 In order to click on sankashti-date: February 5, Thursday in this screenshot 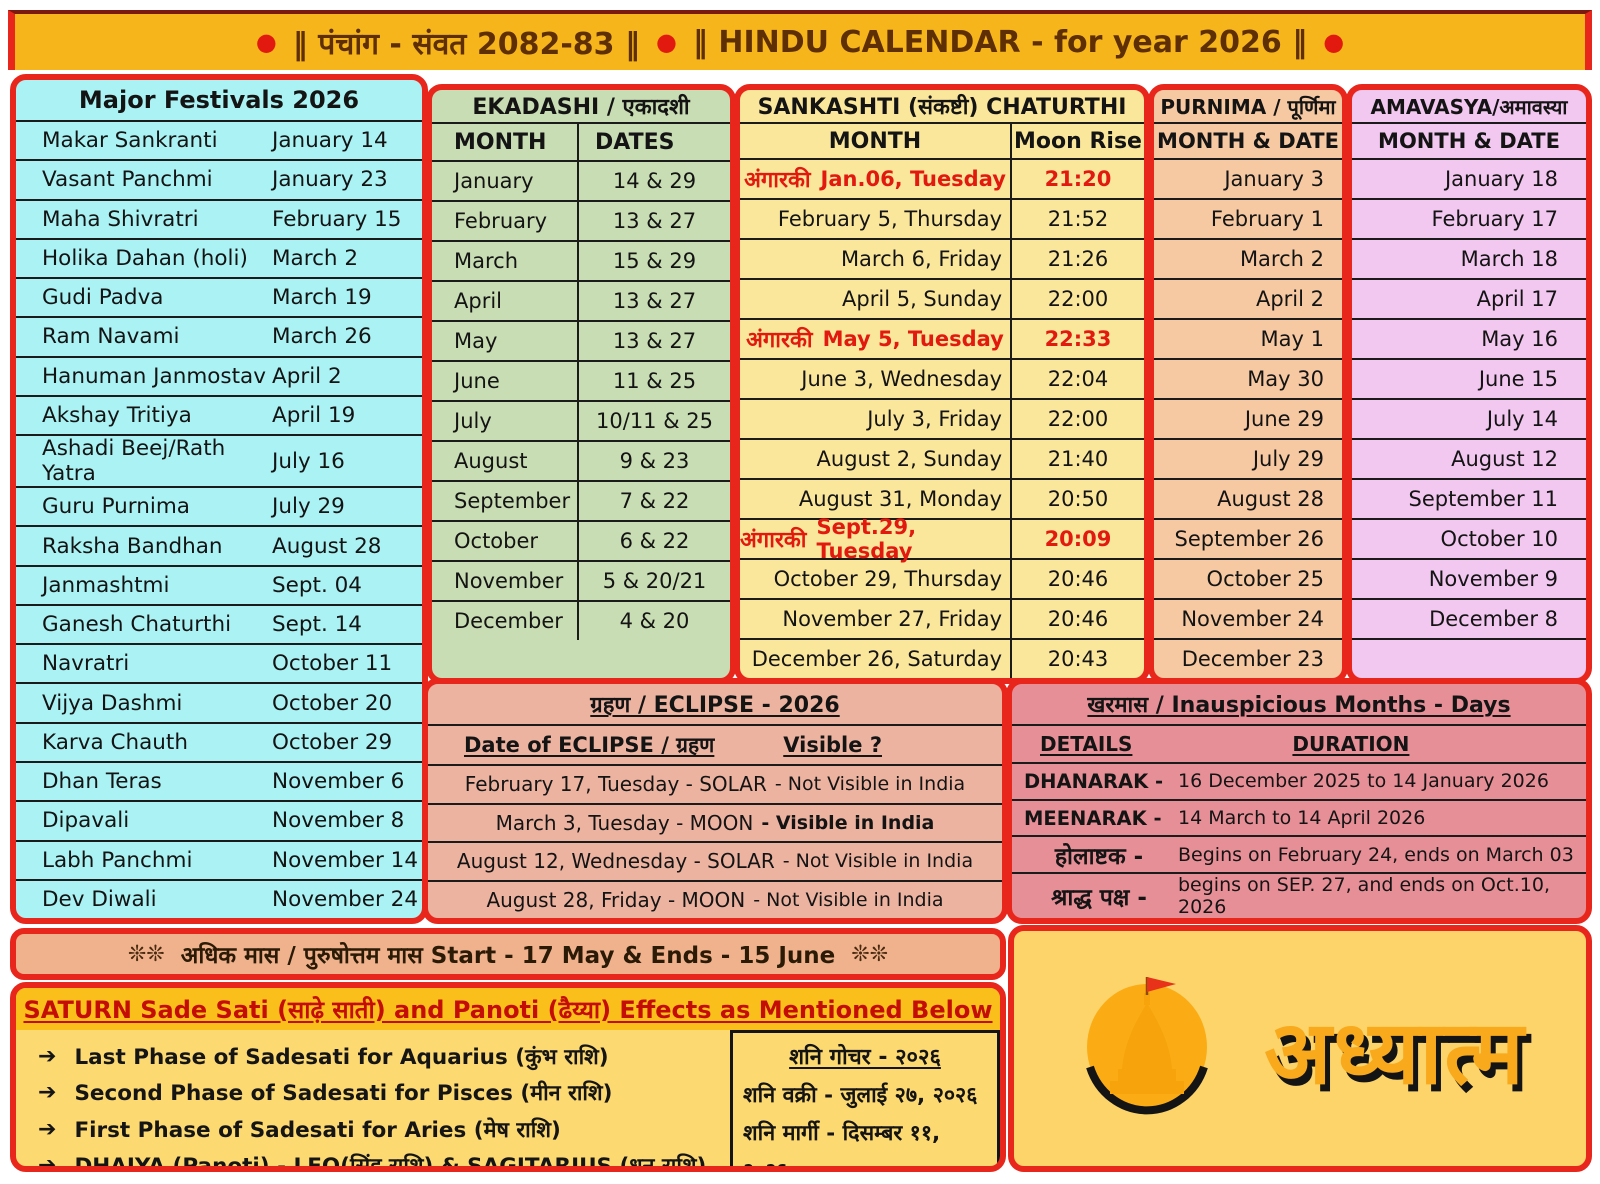, I will do `click(876, 219)`.